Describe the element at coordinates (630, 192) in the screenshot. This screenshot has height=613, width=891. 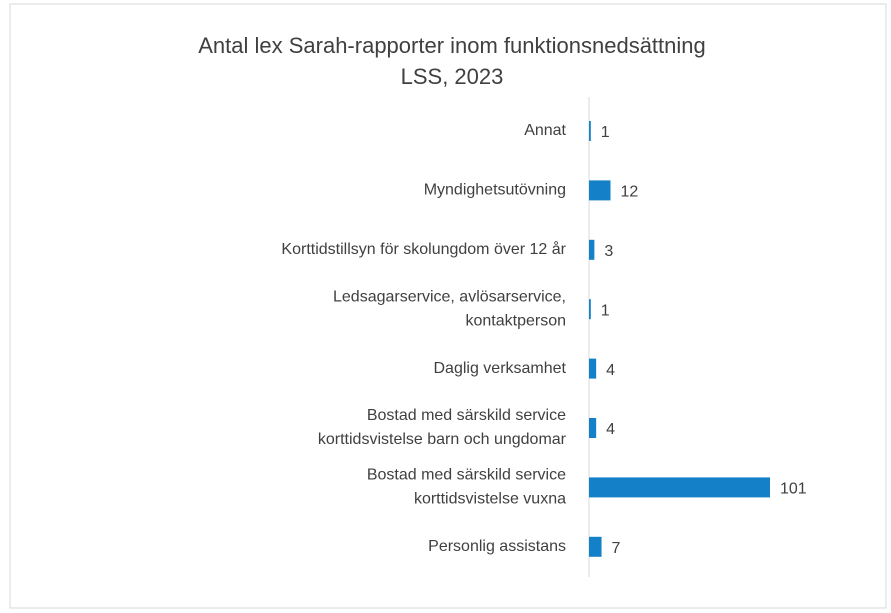
I see `data-label: 12` at that location.